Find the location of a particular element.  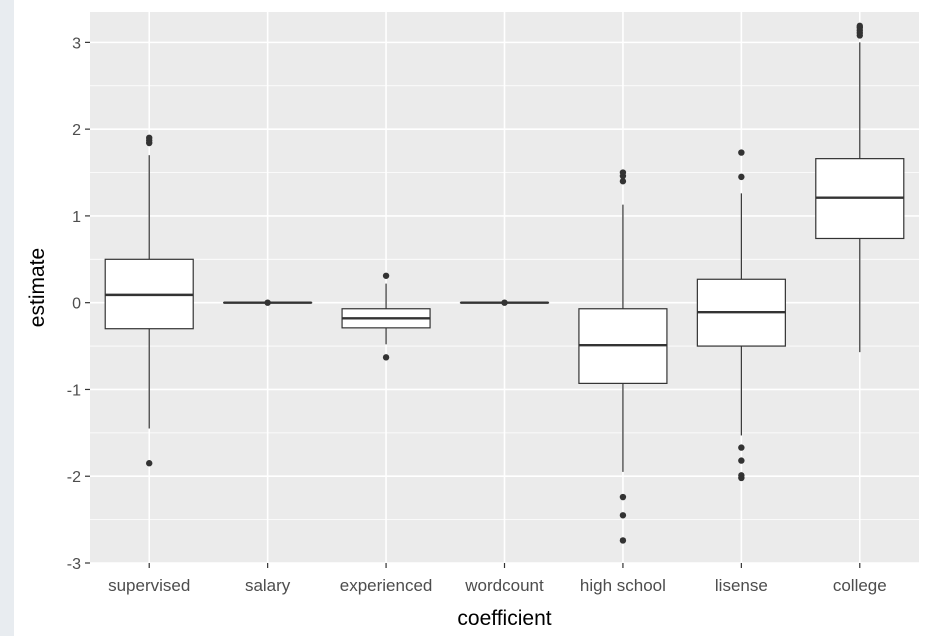

y-tick-label: 3 is located at coordinates (76, 43).